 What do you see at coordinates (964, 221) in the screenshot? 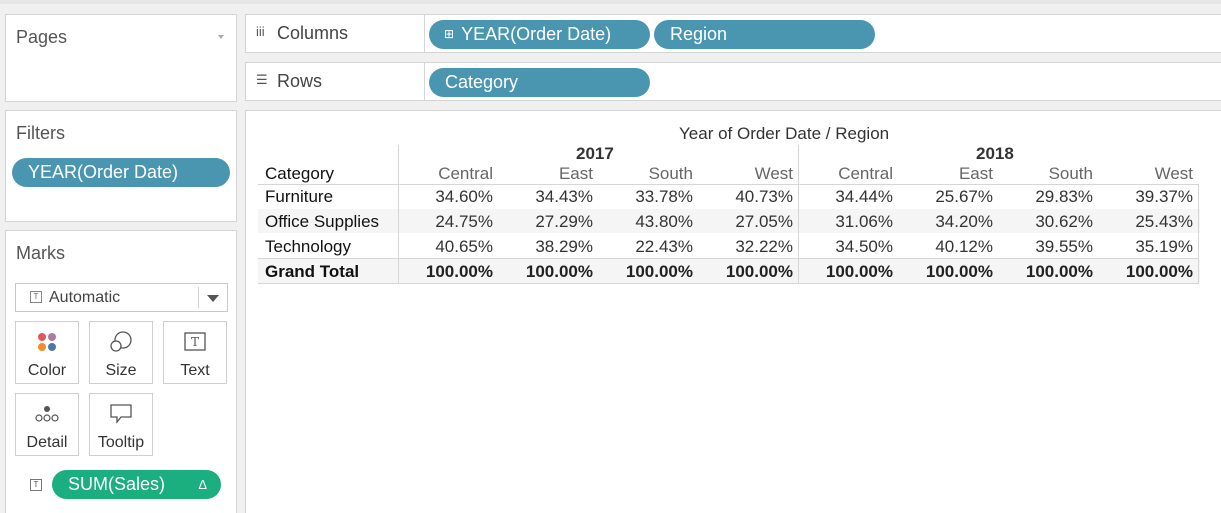
I see `table-cell: 34.20%` at bounding box center [964, 221].